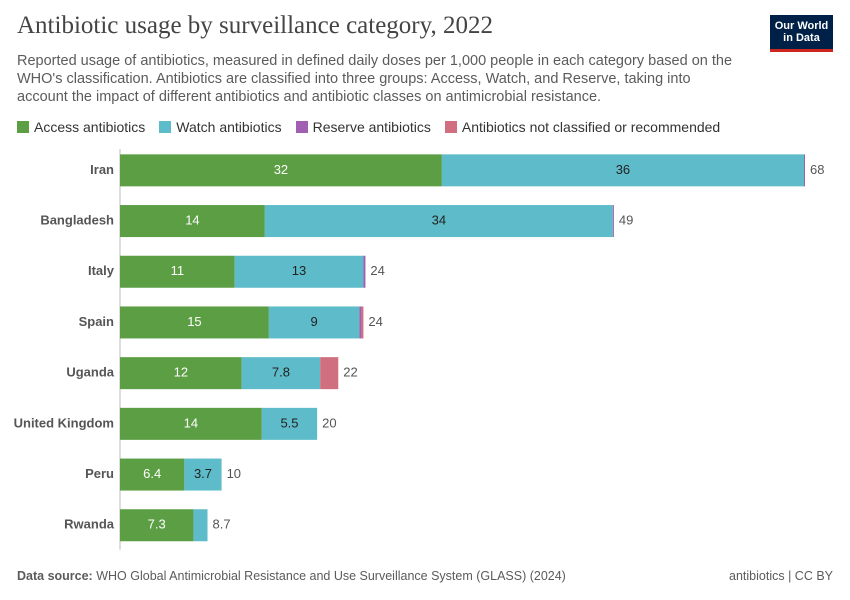  Describe the element at coordinates (229, 127) in the screenshot. I see `legend-label: Watch antibiotics` at that location.